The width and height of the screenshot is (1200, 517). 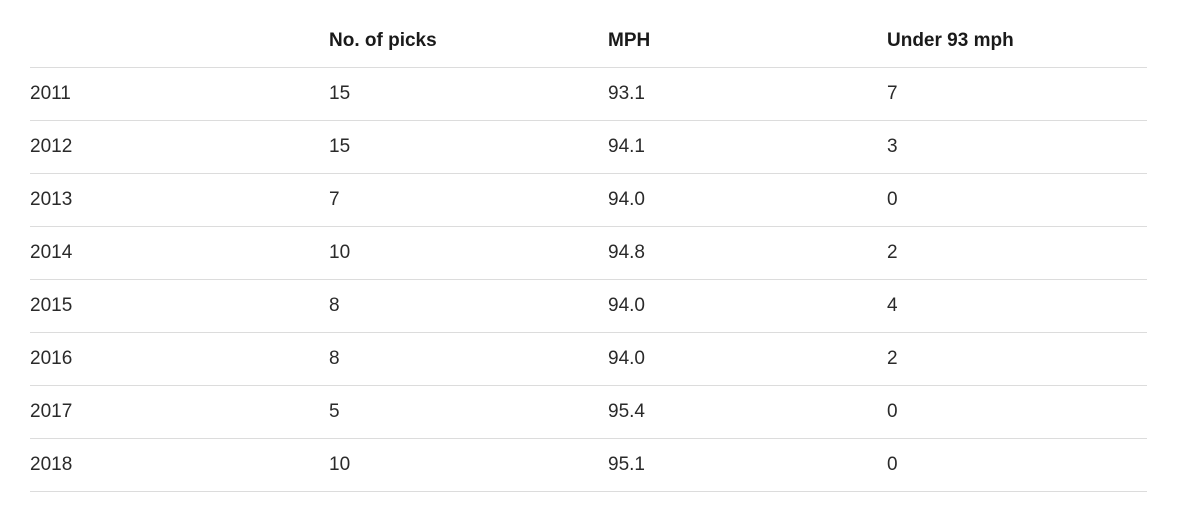 I want to click on header-number-of-picks: No. of picks, so click(x=468, y=41).